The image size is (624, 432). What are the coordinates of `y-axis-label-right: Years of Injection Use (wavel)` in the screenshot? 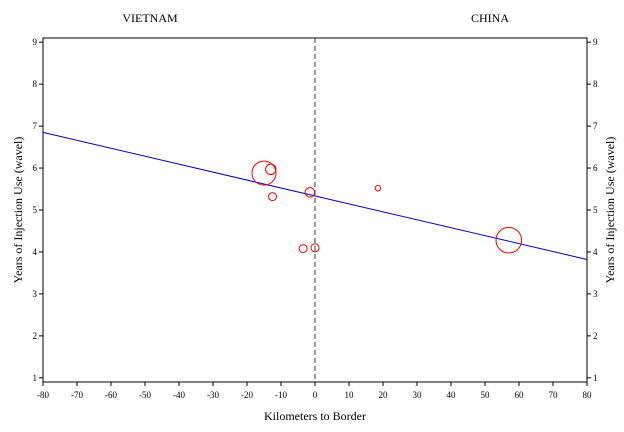 It's located at (610, 210).